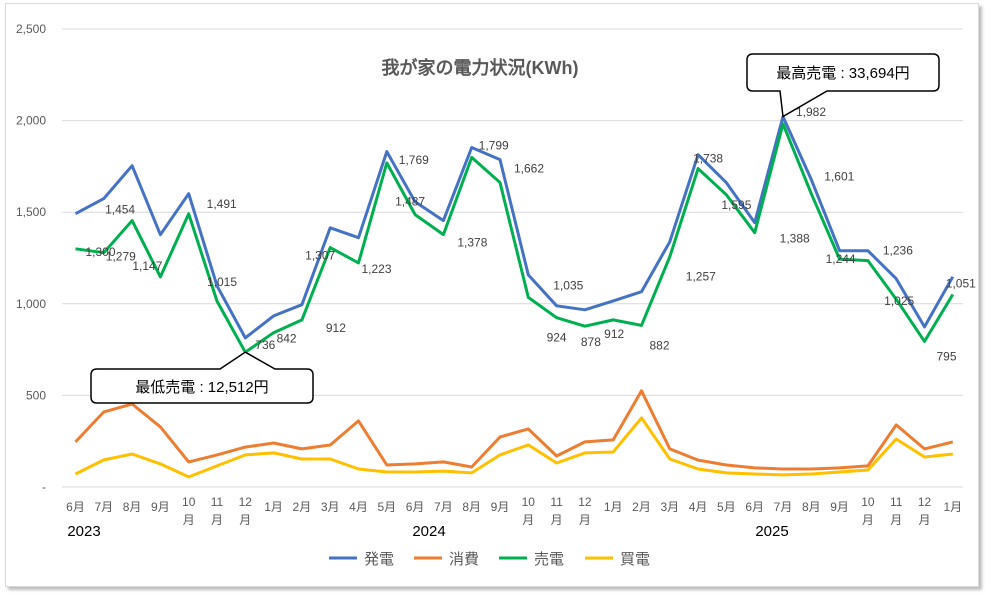 Image resolution: width=990 pixels, height=594 pixels. What do you see at coordinates (222, 204) in the screenshot?
I see `data-label: 1,491` at bounding box center [222, 204].